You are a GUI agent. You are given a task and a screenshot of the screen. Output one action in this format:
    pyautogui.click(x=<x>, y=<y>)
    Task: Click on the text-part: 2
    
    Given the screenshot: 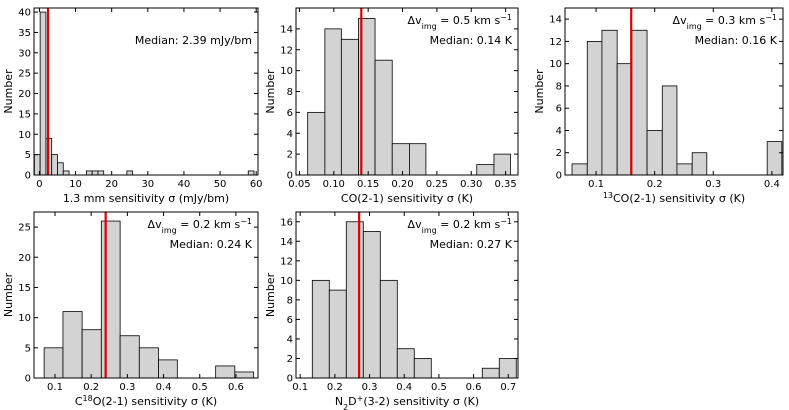 What is the action you would take?
    pyautogui.click(x=345, y=406)
    